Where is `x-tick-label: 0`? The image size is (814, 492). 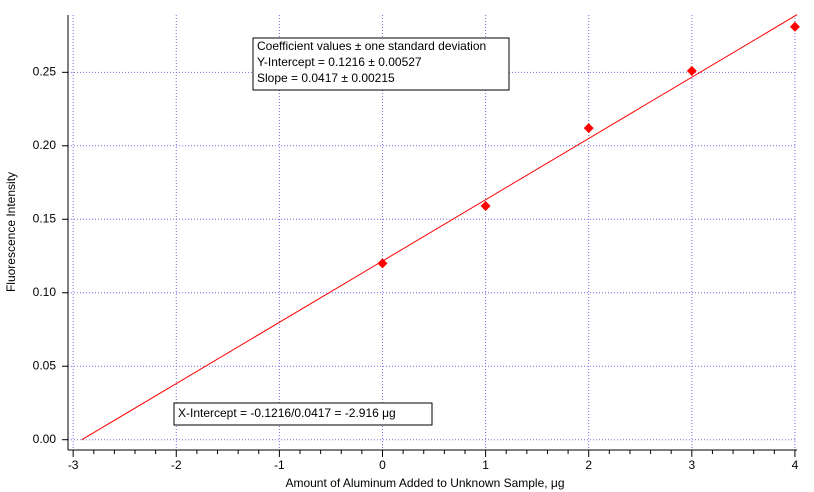
x-tick-label: 0 is located at coordinates (382, 465).